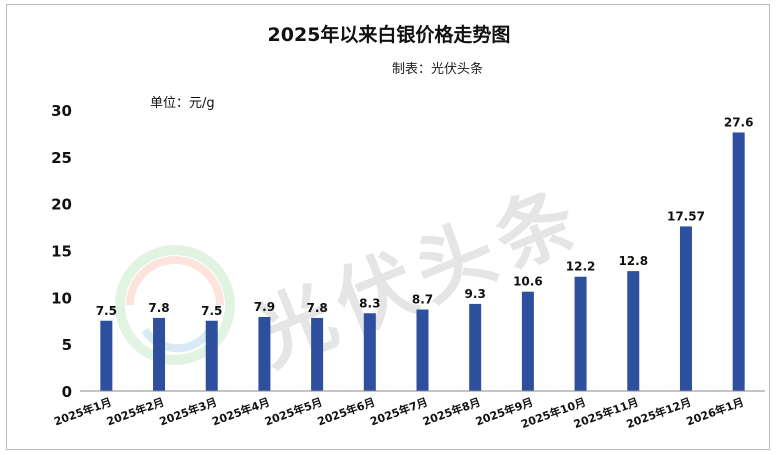  I want to click on chart-title: 2025年以来白银价格走势图, so click(389, 35).